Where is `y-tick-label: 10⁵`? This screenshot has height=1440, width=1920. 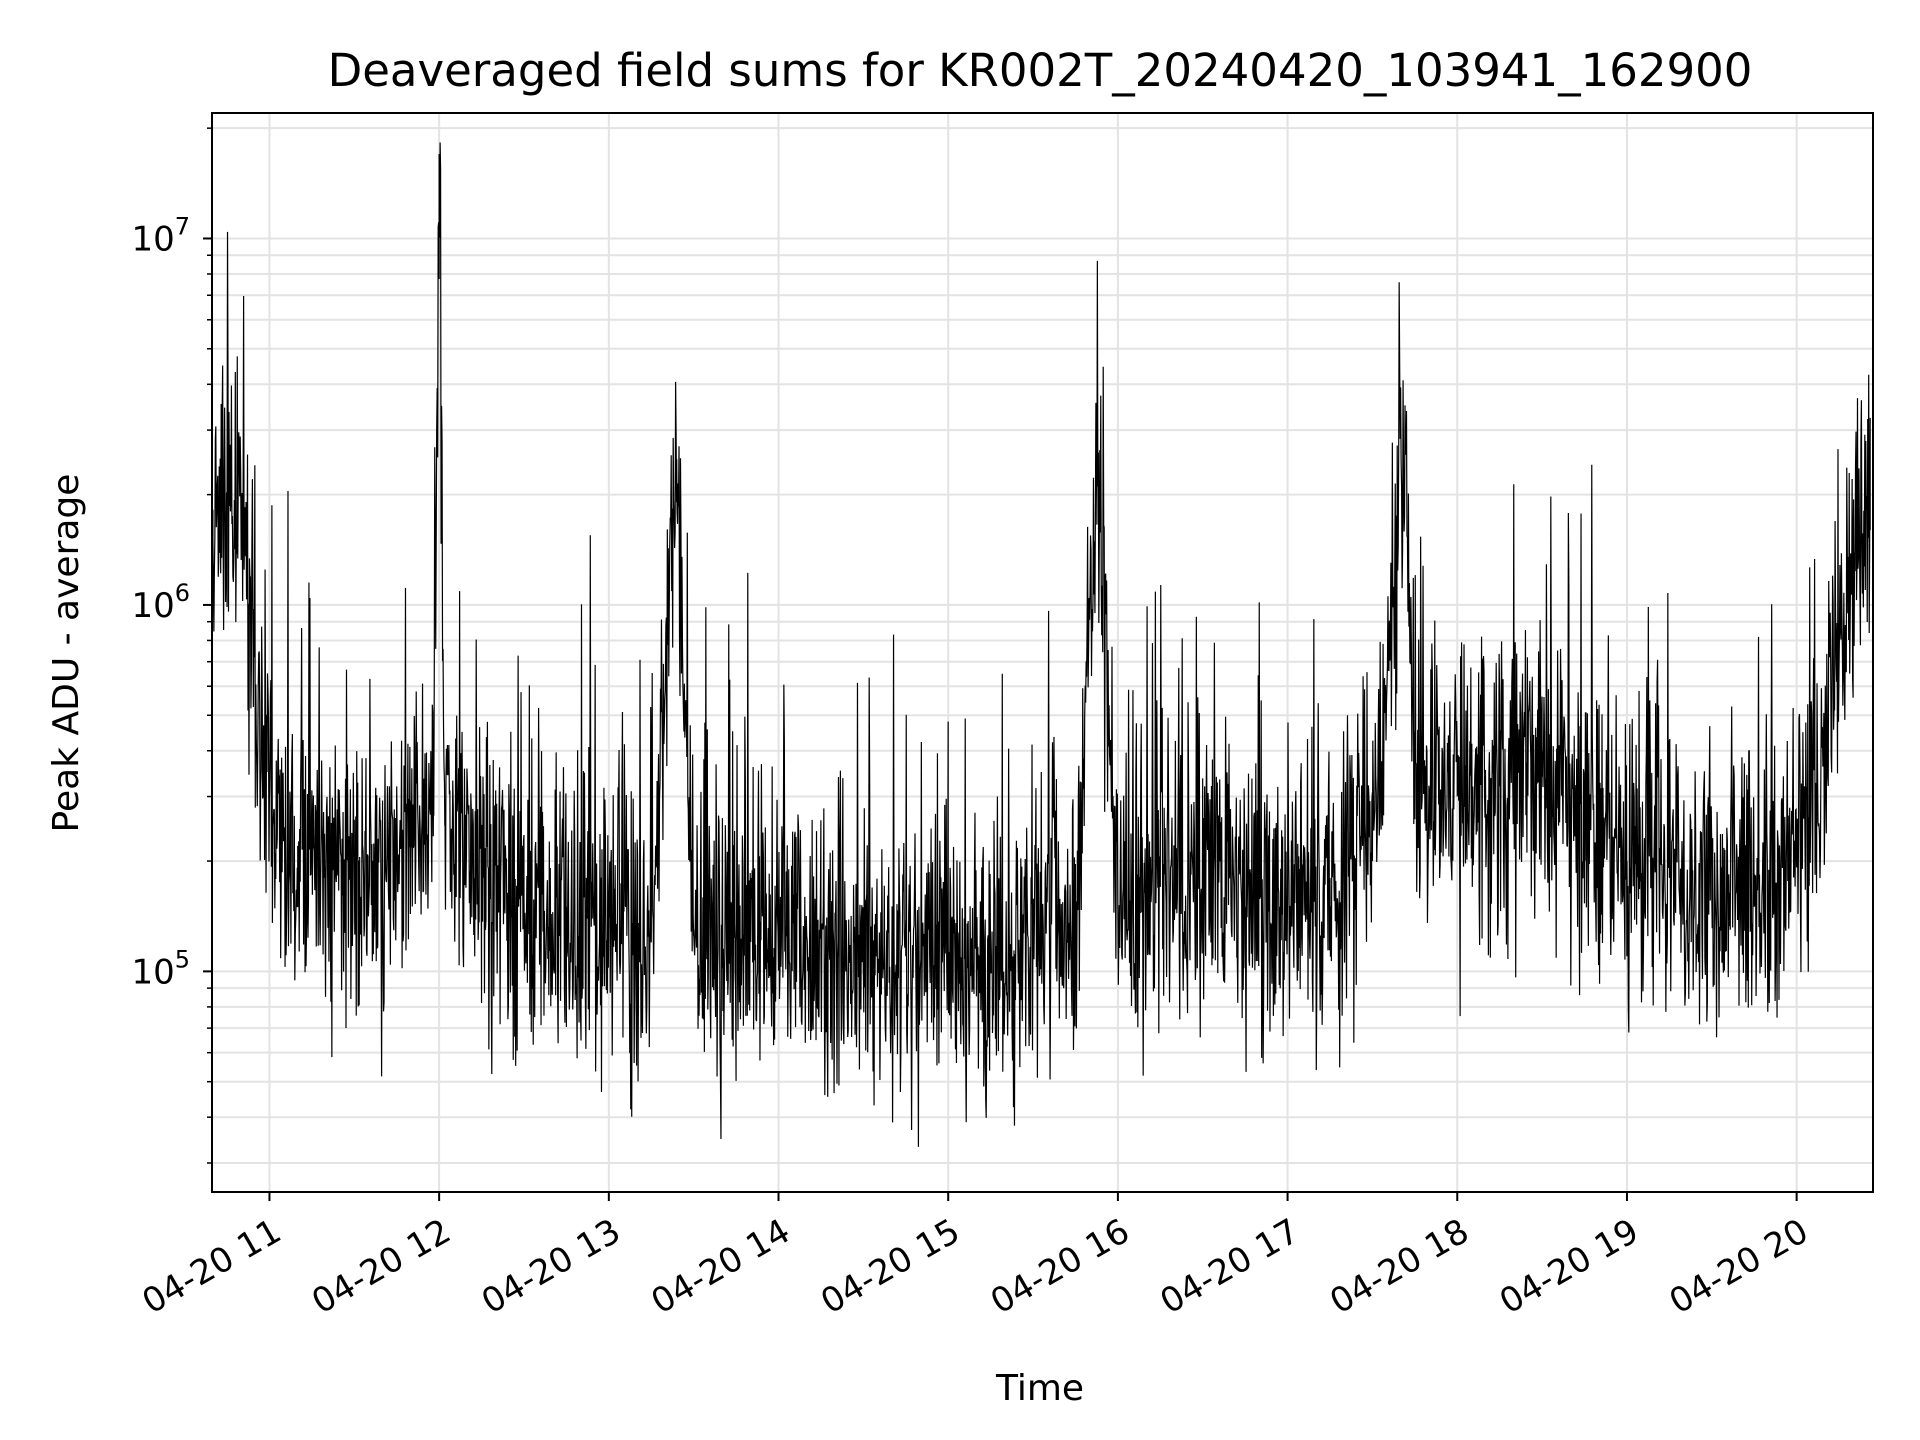
y-tick-label: 10⁵ is located at coordinates (160, 968).